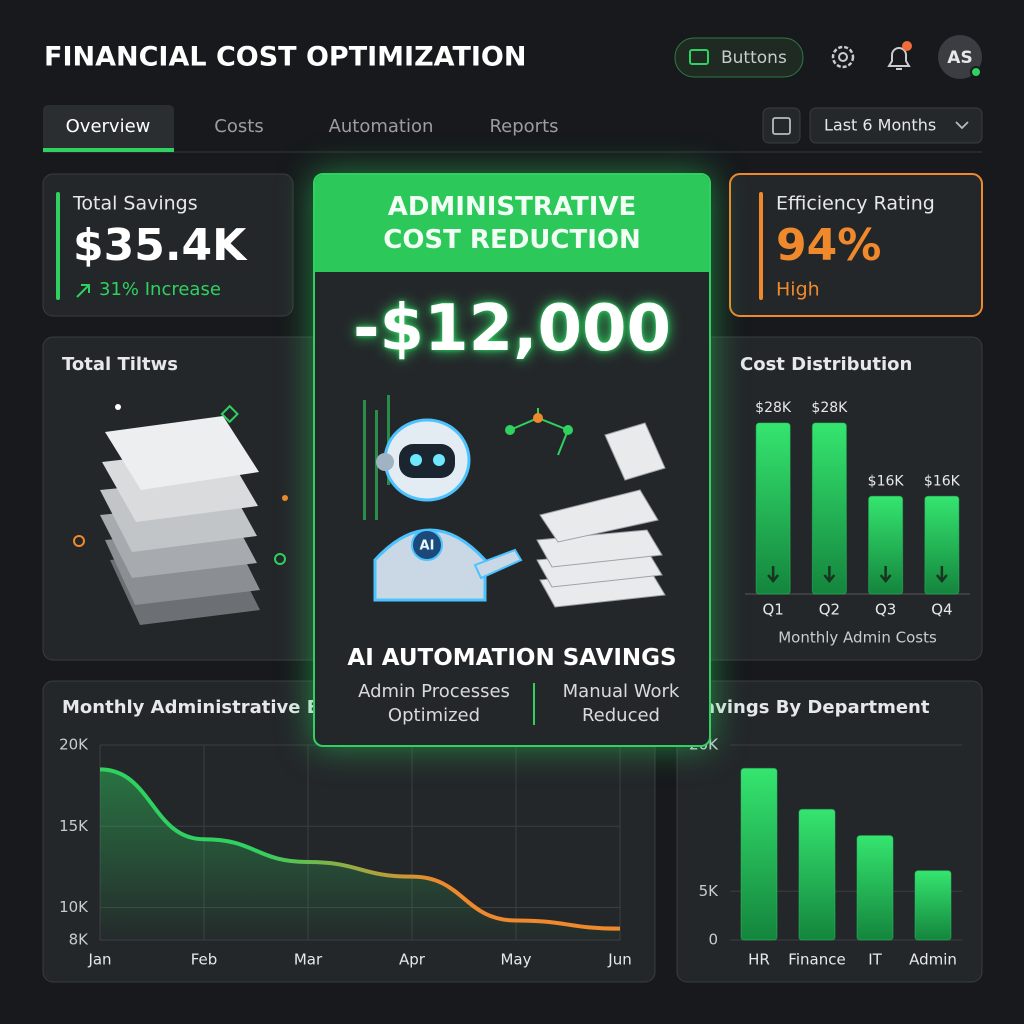  I want to click on active-tab-bg, so click(108, 128).